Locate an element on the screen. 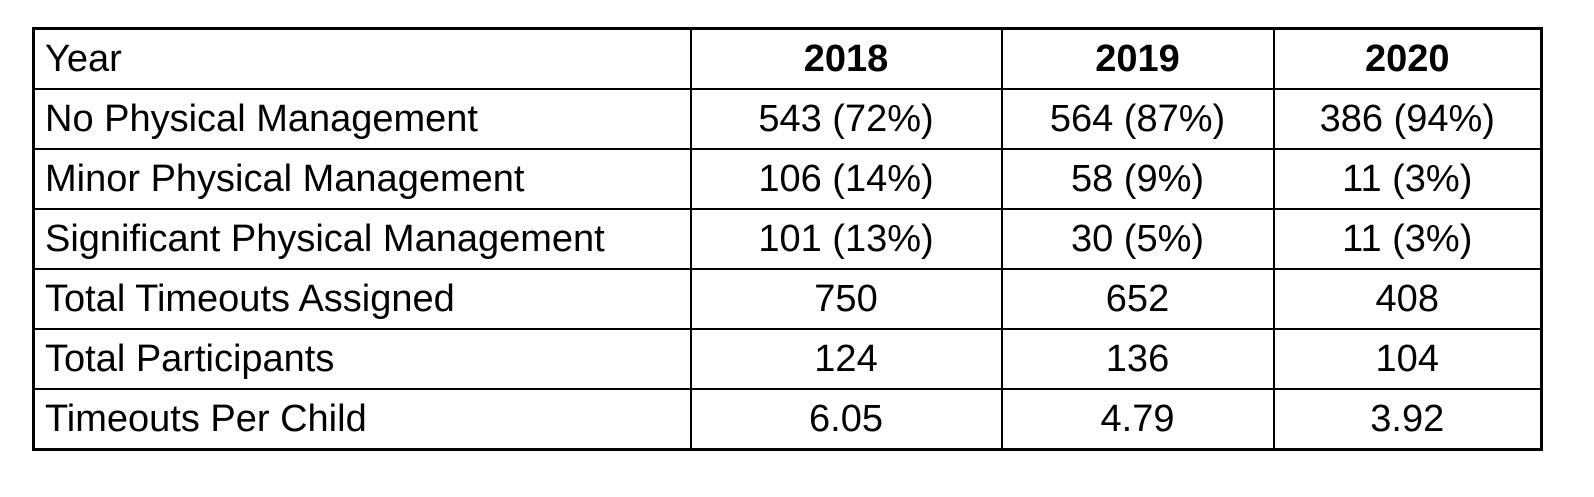  cell-2018: 6.05 is located at coordinates (846, 419).